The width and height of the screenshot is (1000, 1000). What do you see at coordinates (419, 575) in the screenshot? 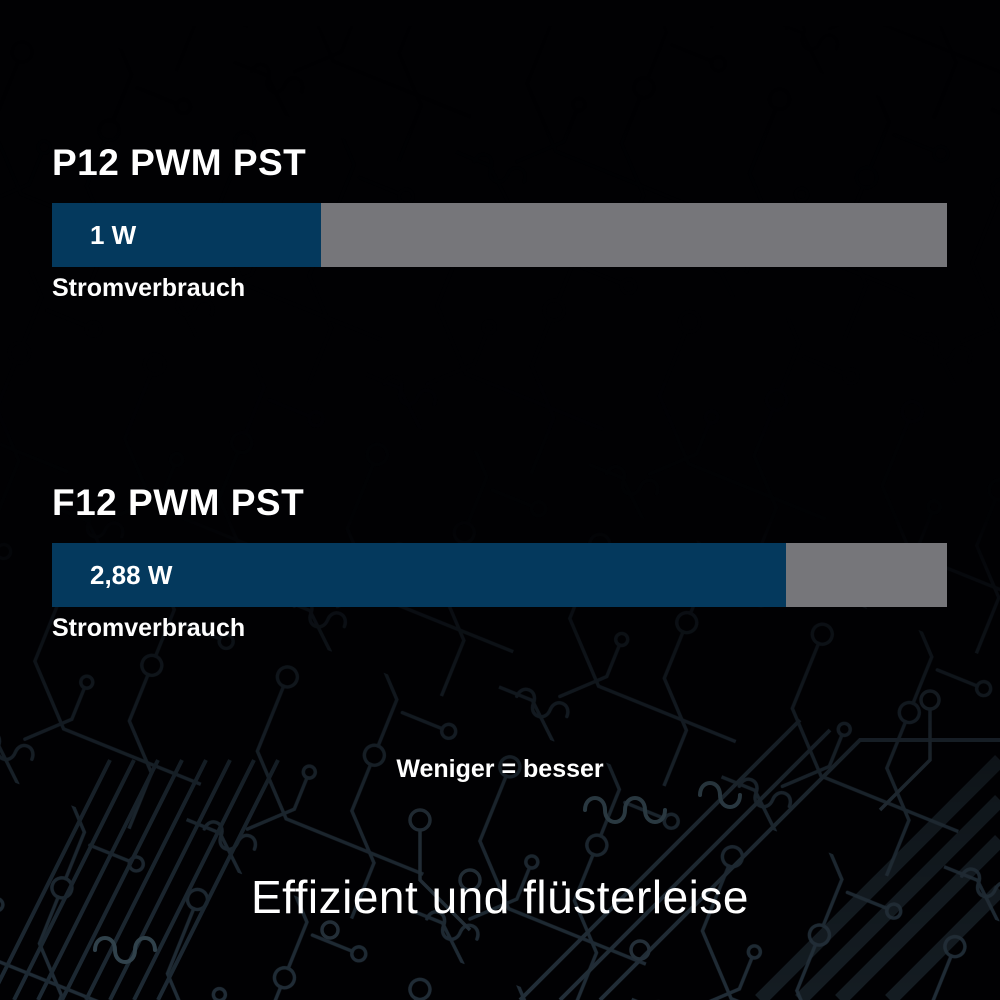
I see `power-bar-fill-f12: 2,88 W` at bounding box center [419, 575].